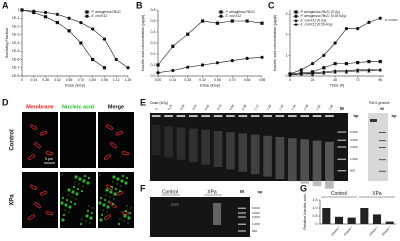 This screenshot has width=400, height=241. I want to click on lane-label: 1.82, so click(318, 107).